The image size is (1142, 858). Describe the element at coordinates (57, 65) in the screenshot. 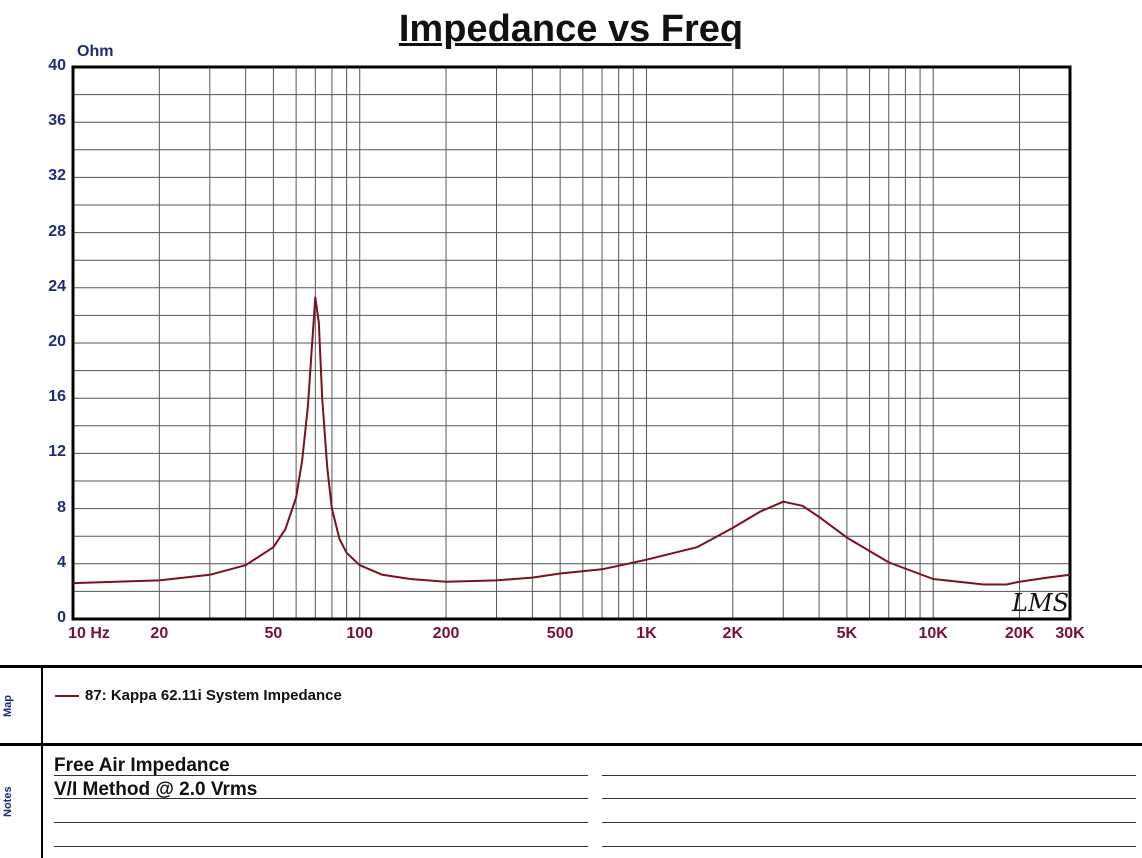

I see `y-tick-label: 40` at that location.